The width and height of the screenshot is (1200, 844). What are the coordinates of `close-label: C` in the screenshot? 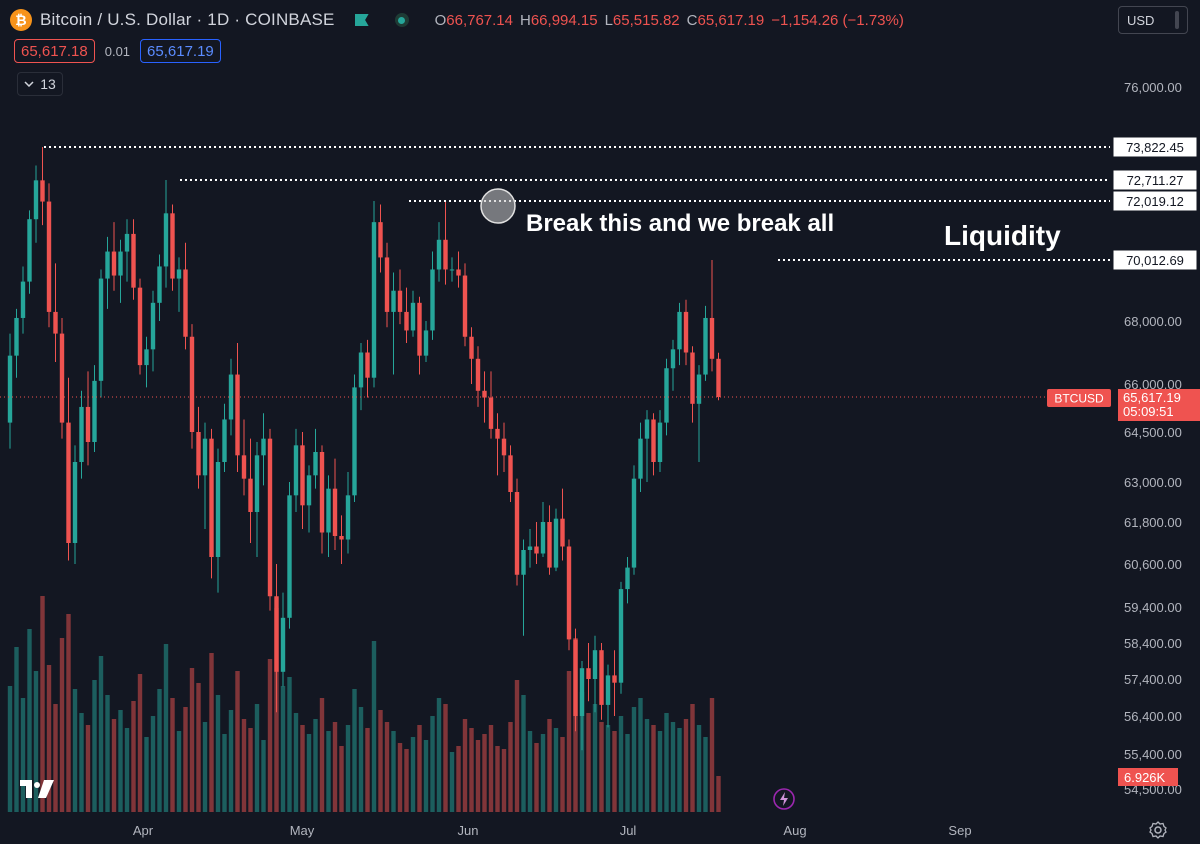 It's located at (692, 20).